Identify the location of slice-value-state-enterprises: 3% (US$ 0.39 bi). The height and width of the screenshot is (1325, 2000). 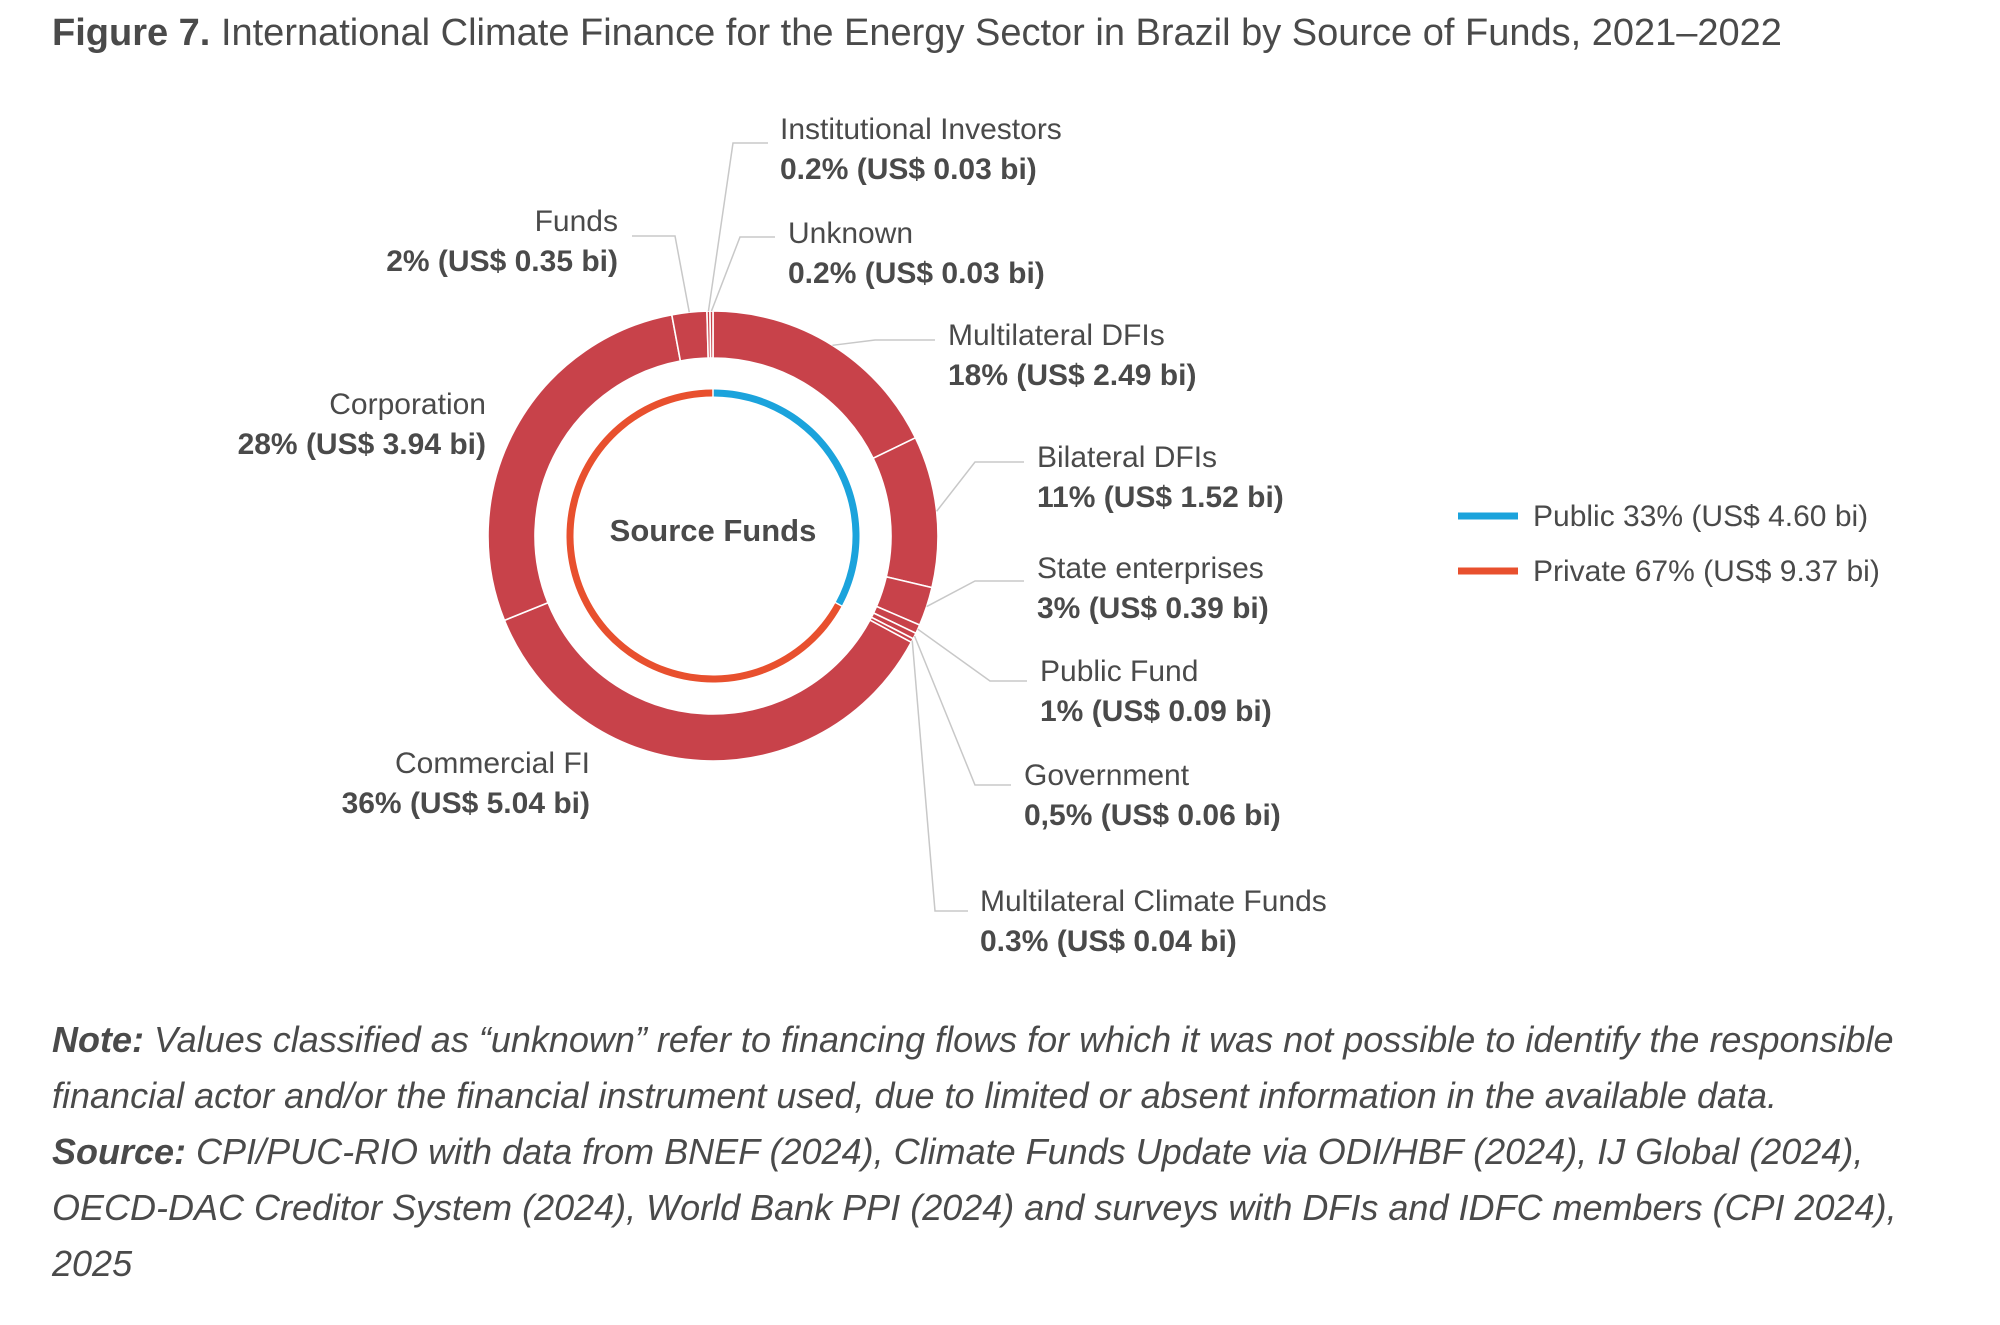
(1153, 608).